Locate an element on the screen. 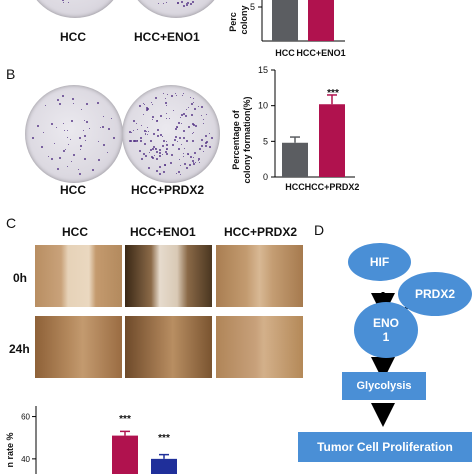 The width and height of the screenshot is (474, 474). dish-hcc-b is located at coordinates (74, 134).